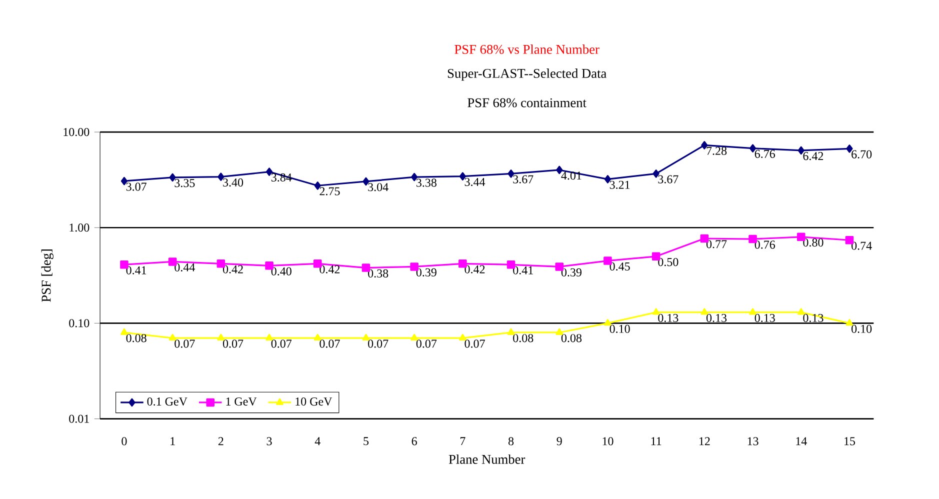 Image resolution: width=939 pixels, height=499 pixels. I want to click on x-tick-label: 7, so click(463, 441).